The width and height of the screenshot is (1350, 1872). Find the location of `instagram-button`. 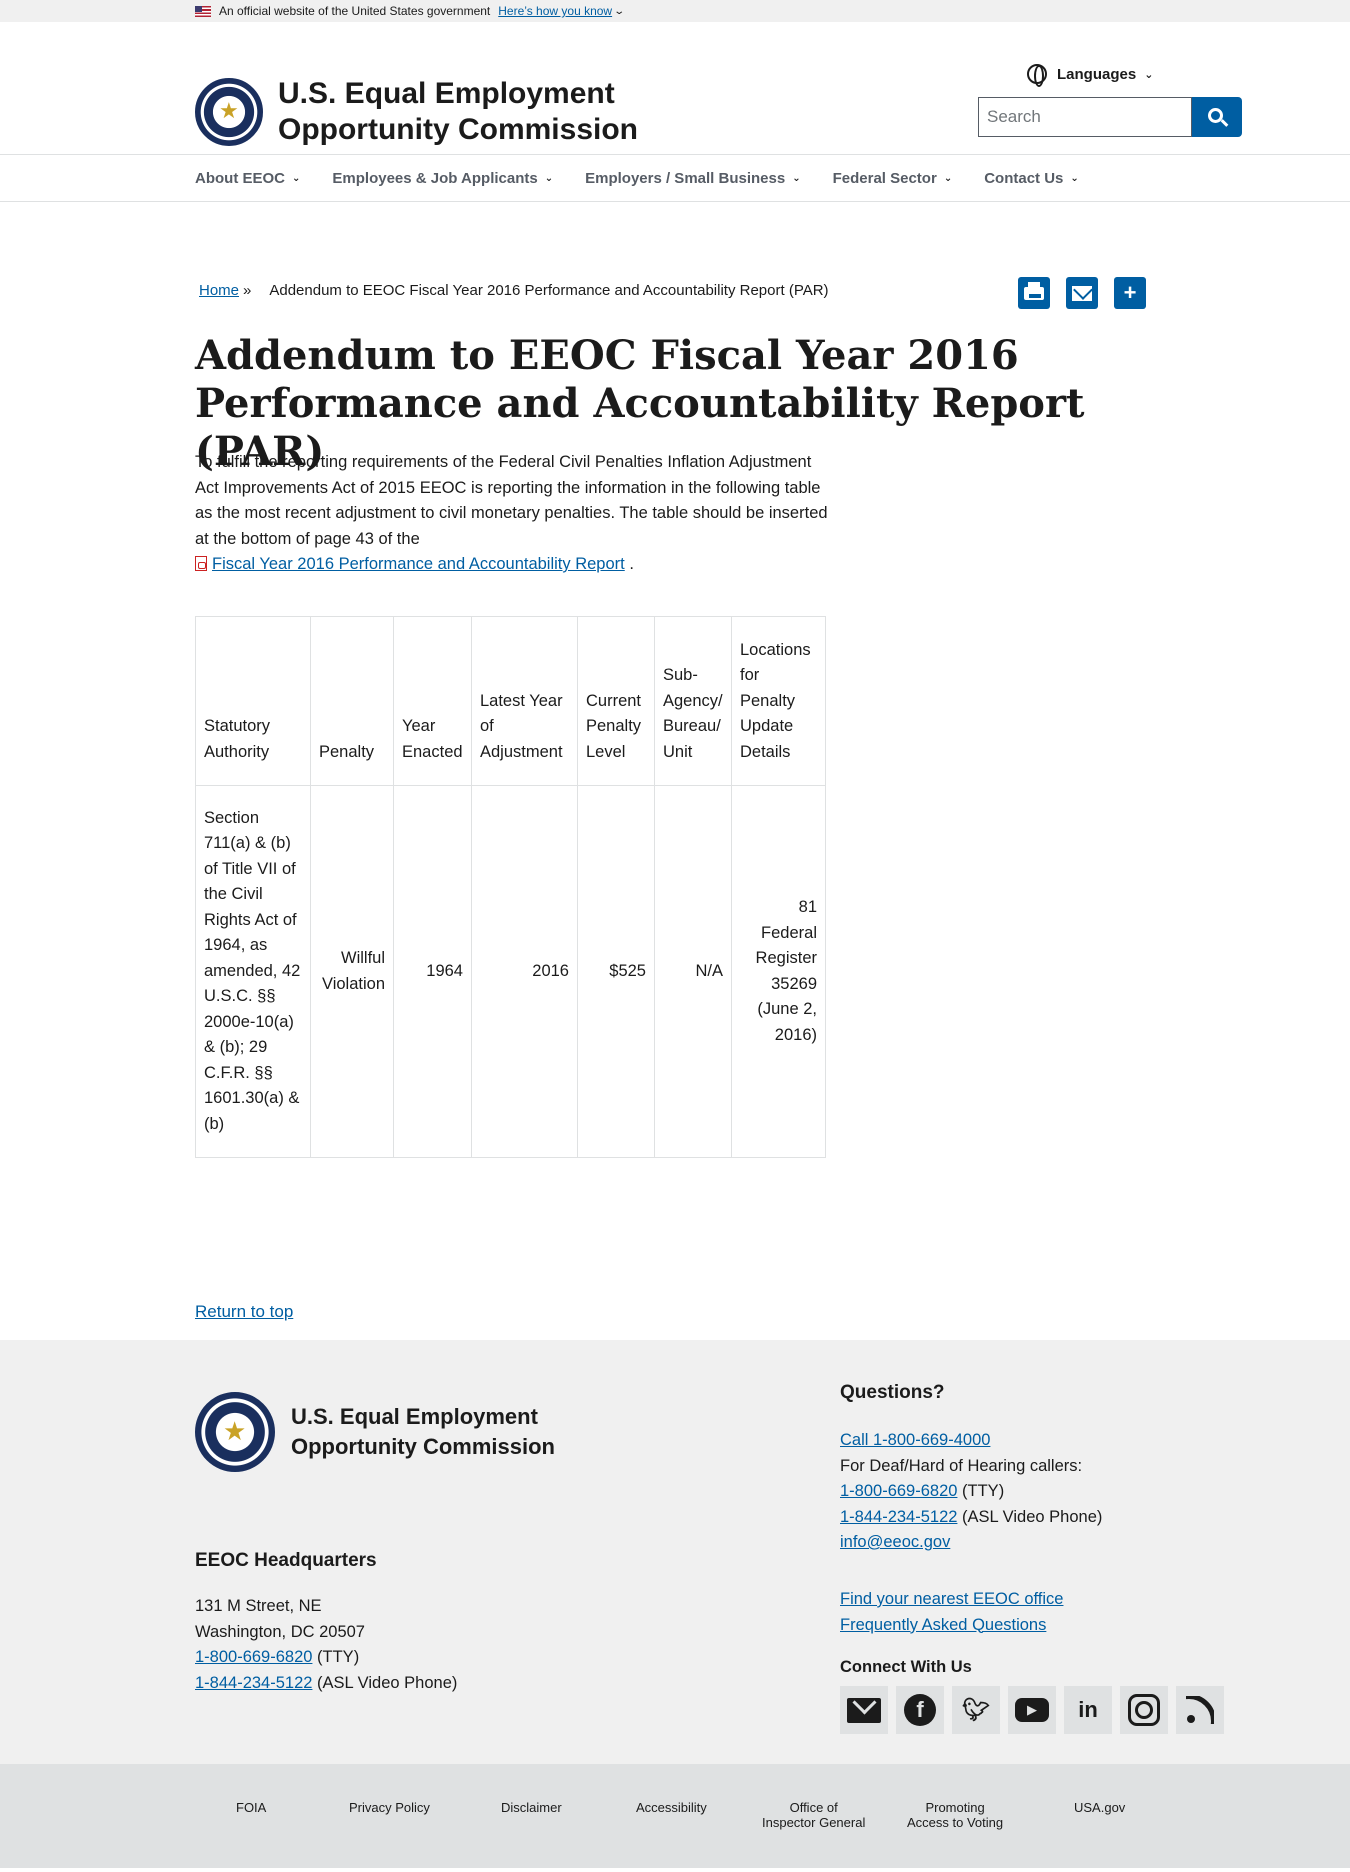

instagram-button is located at coordinates (1144, 1710).